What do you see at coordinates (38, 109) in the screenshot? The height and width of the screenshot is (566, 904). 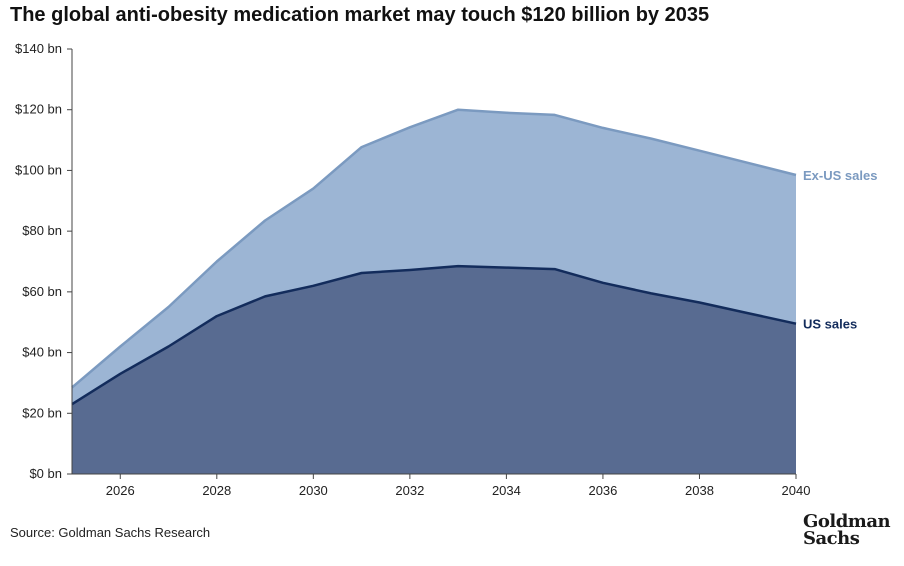 I see `y-tick-label: $120 bn` at bounding box center [38, 109].